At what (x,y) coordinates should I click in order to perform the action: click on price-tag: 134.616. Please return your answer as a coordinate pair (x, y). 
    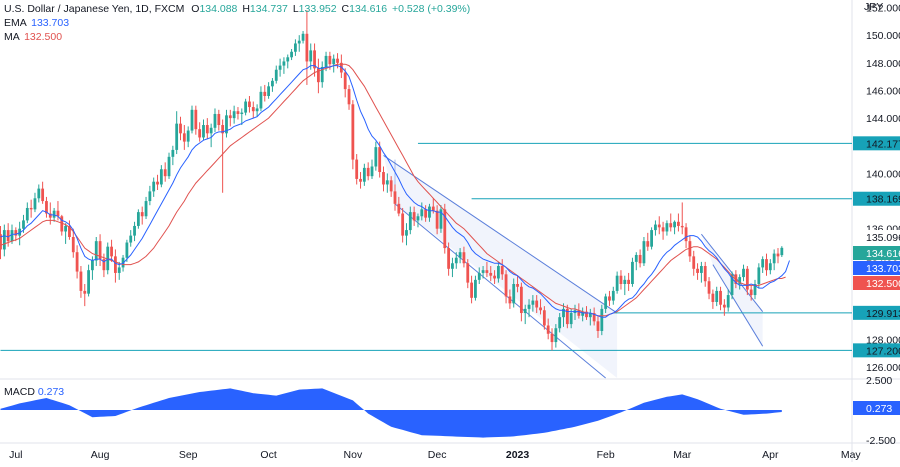
    Looking at the image, I should click on (883, 254).